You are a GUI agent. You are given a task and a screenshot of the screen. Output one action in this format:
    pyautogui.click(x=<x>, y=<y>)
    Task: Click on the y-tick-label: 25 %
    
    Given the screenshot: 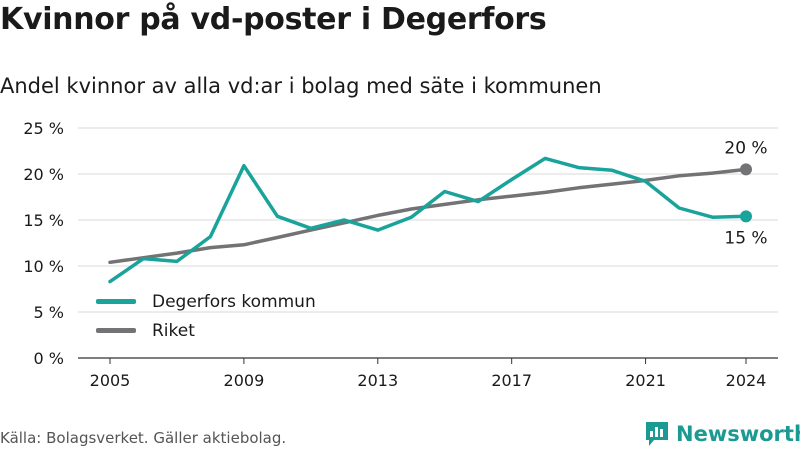 What is the action you would take?
    pyautogui.click(x=43, y=128)
    